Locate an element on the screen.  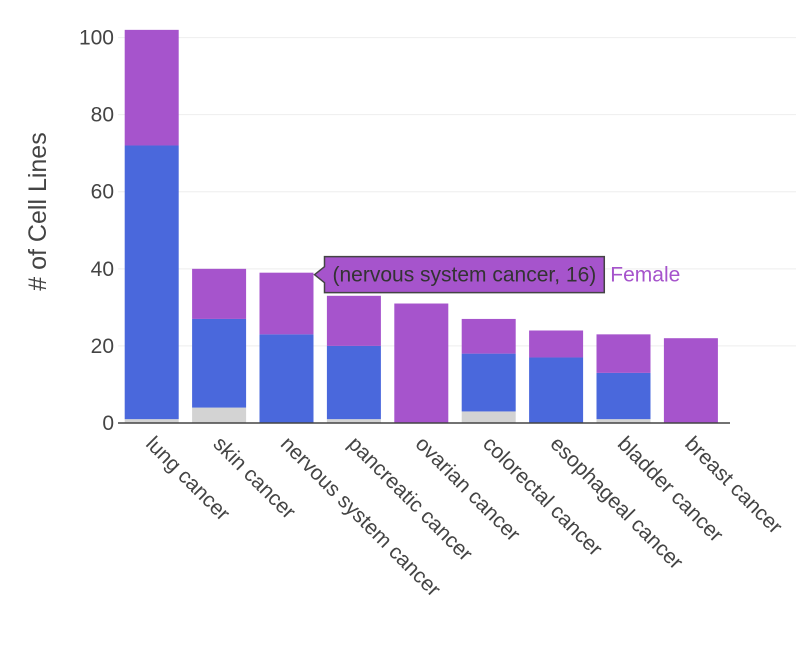
hover-tooltip: (nervous system cancer, 16) Female is located at coordinates (496, 274).